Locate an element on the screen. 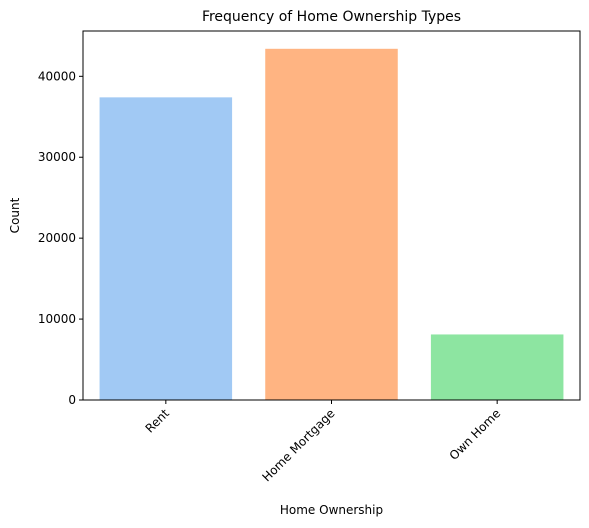 This screenshot has height=528, width=589. x-axis-label: Home Ownership is located at coordinates (331, 510).